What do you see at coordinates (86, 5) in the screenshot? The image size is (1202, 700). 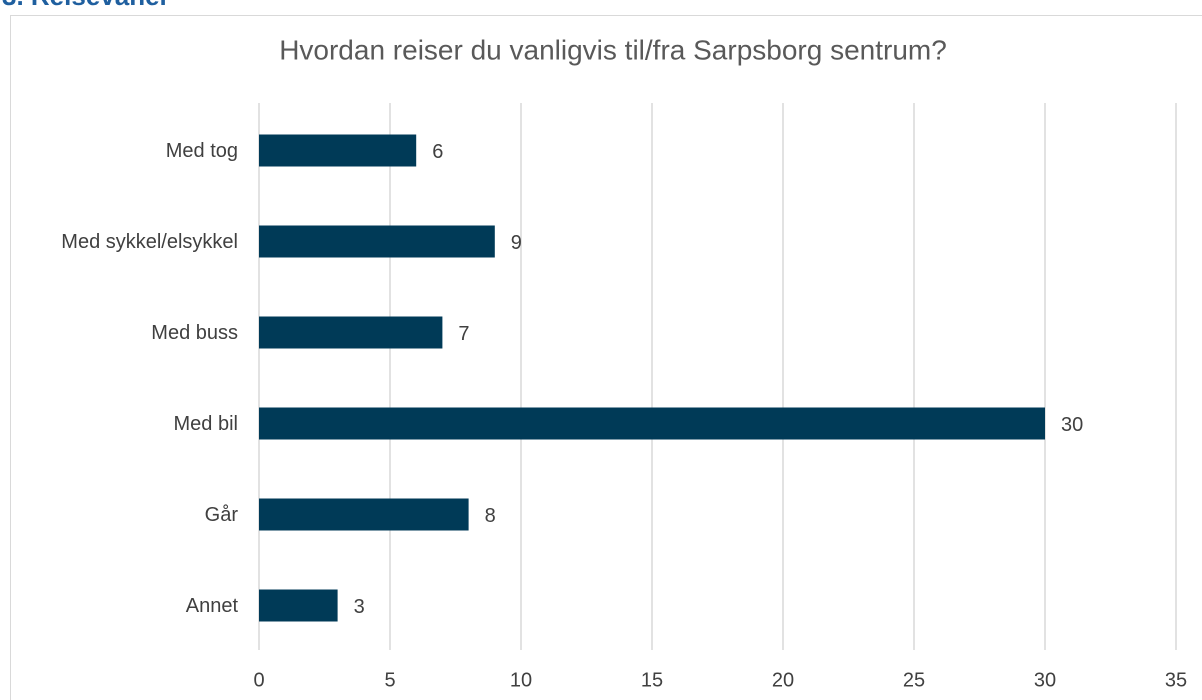 I see `section-heading: 3. Reisevaner` at bounding box center [86, 5].